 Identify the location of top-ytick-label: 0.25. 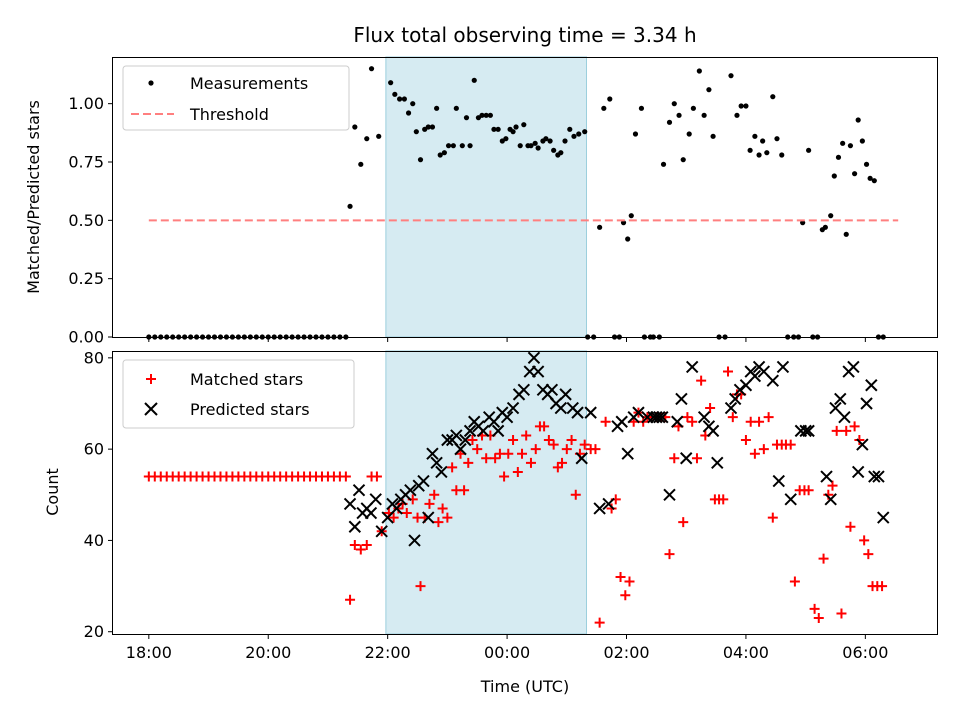
(86, 278).